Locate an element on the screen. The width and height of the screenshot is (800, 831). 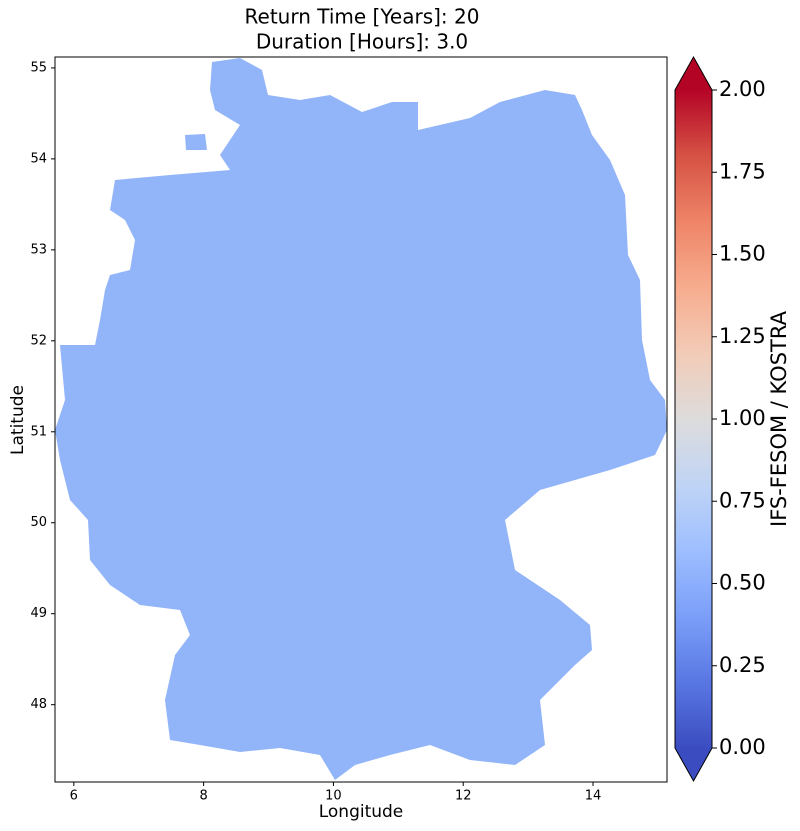
colorbar-tick-label: 2.00 is located at coordinates (742, 89).